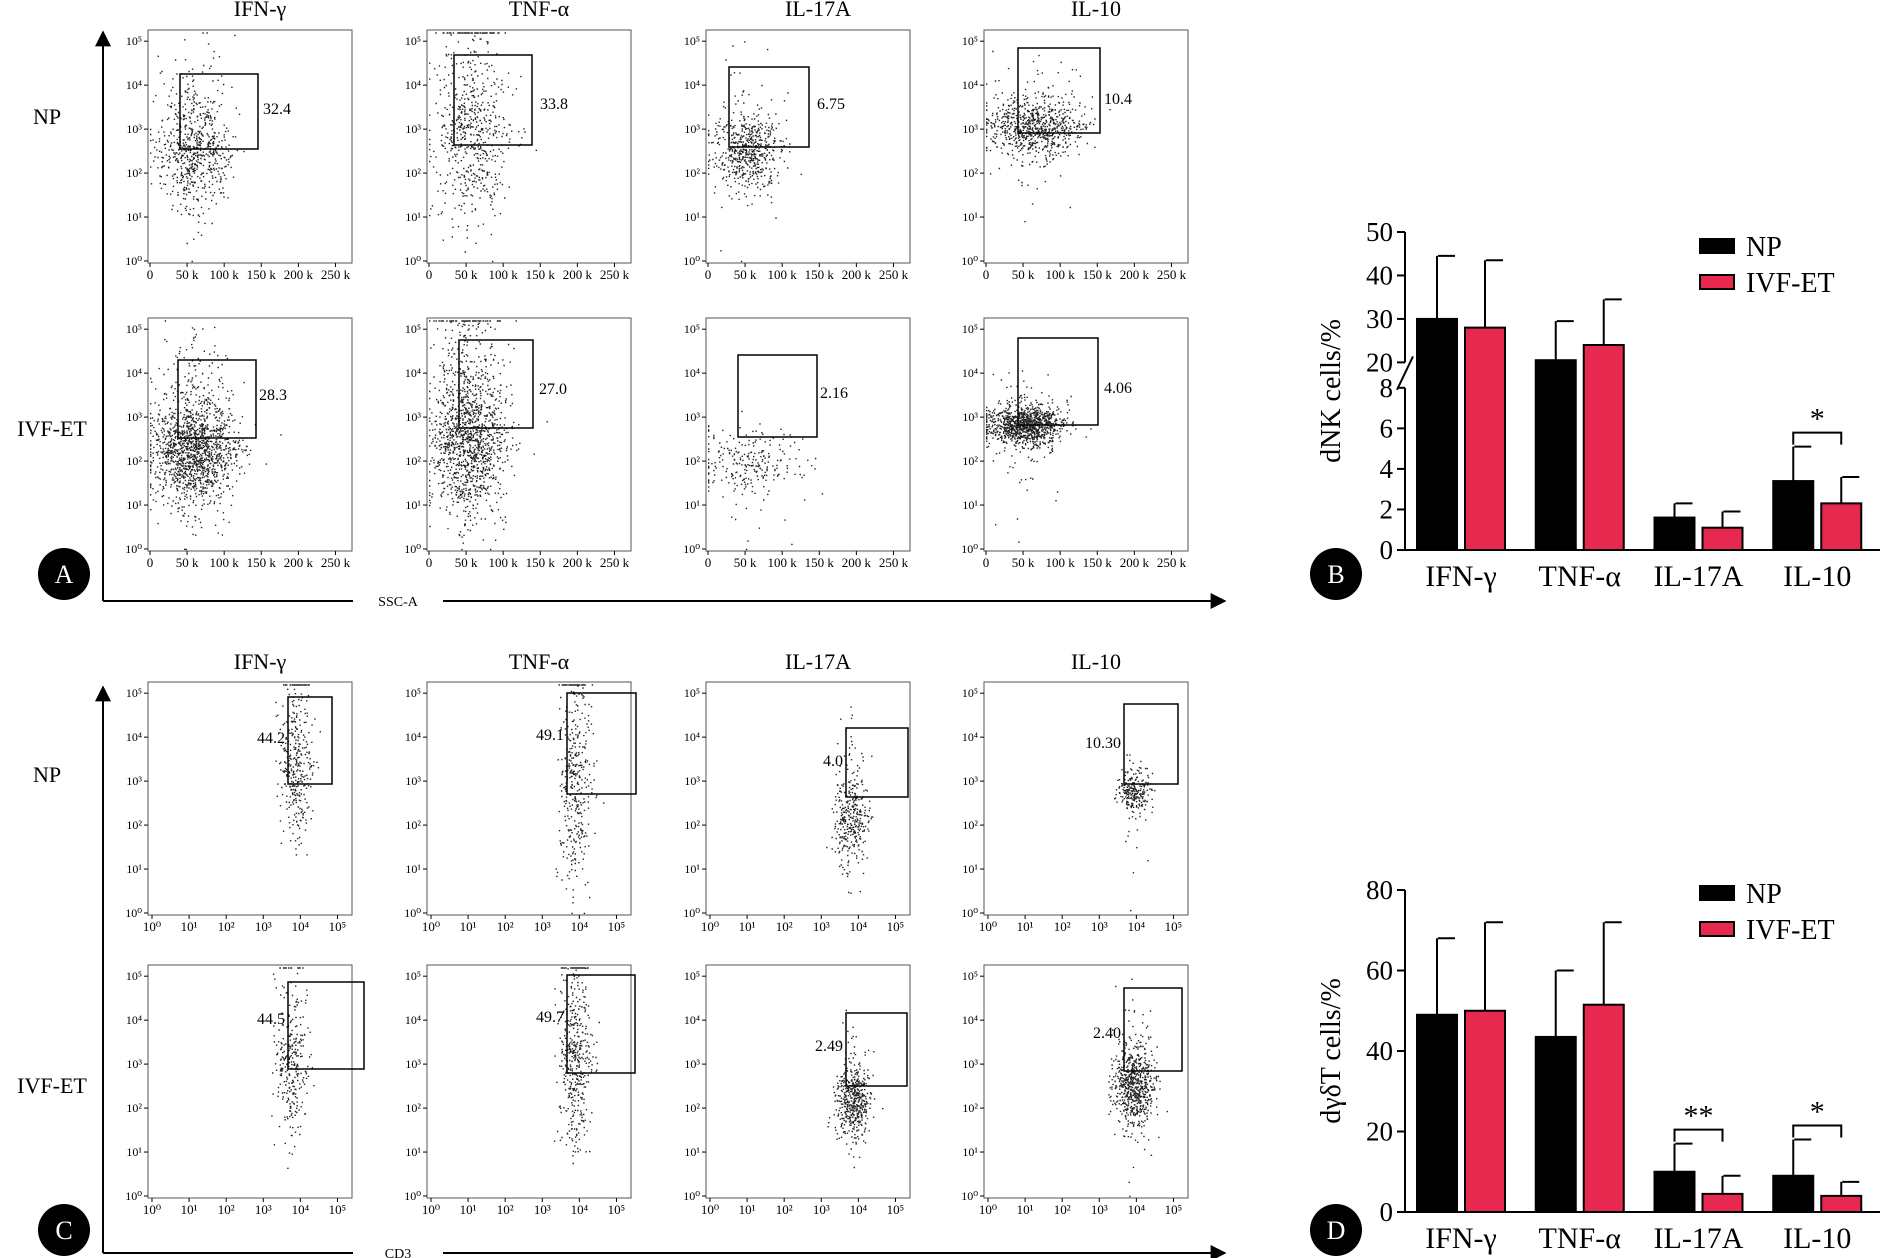 This screenshot has width=1890, height=1258. I want to click on gate-value: 32.4, so click(277, 109).